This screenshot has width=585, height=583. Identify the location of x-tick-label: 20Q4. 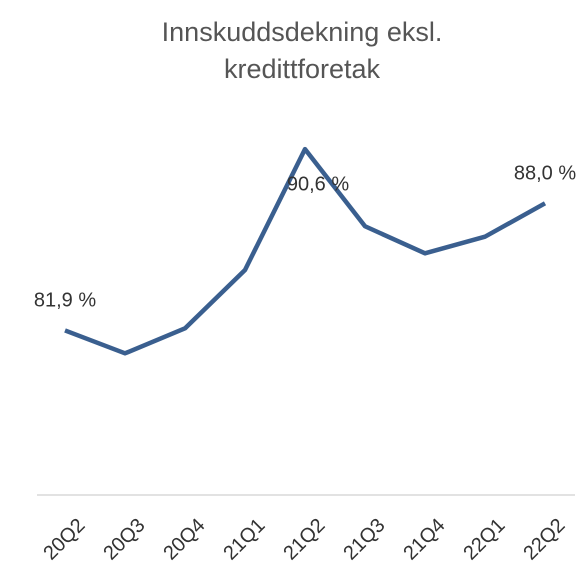
(184, 539).